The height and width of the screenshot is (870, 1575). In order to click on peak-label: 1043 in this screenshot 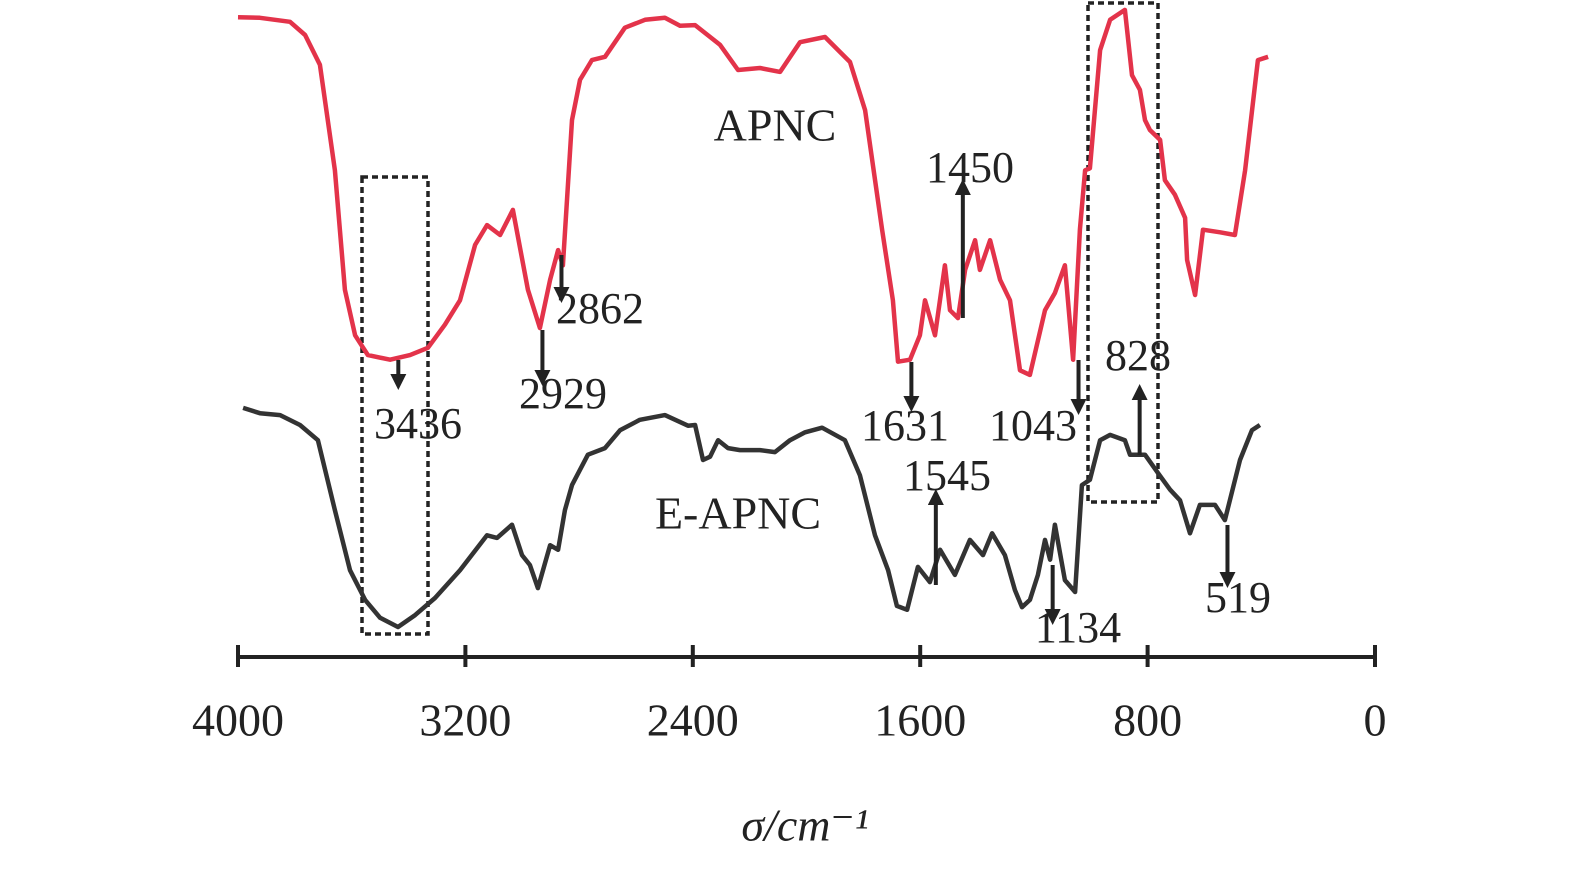, I will do `click(1033, 425)`.